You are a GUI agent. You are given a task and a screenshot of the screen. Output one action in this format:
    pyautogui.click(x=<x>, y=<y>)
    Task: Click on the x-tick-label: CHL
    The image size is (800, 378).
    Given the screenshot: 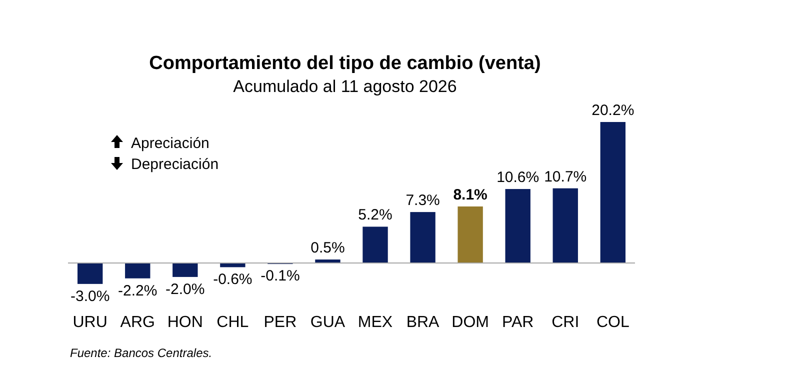 What is the action you would take?
    pyautogui.click(x=232, y=322)
    